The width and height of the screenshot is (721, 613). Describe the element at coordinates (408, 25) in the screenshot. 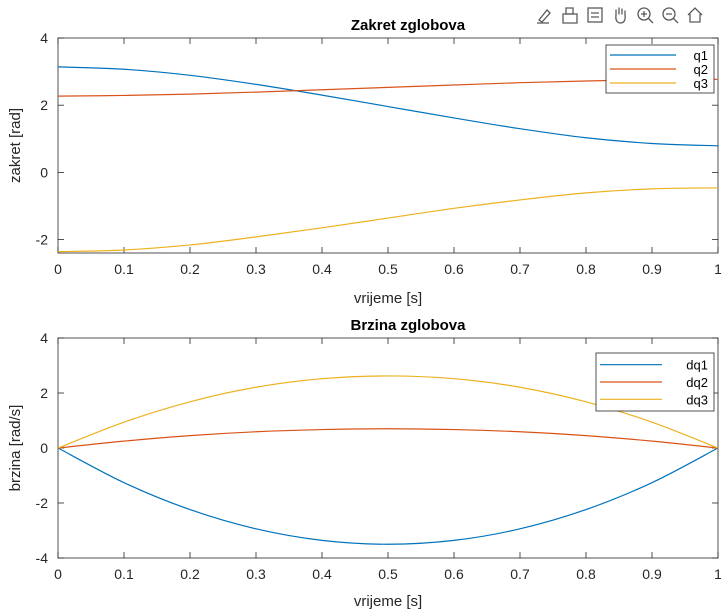

I see `chart-title: Zakret zglobova` at that location.